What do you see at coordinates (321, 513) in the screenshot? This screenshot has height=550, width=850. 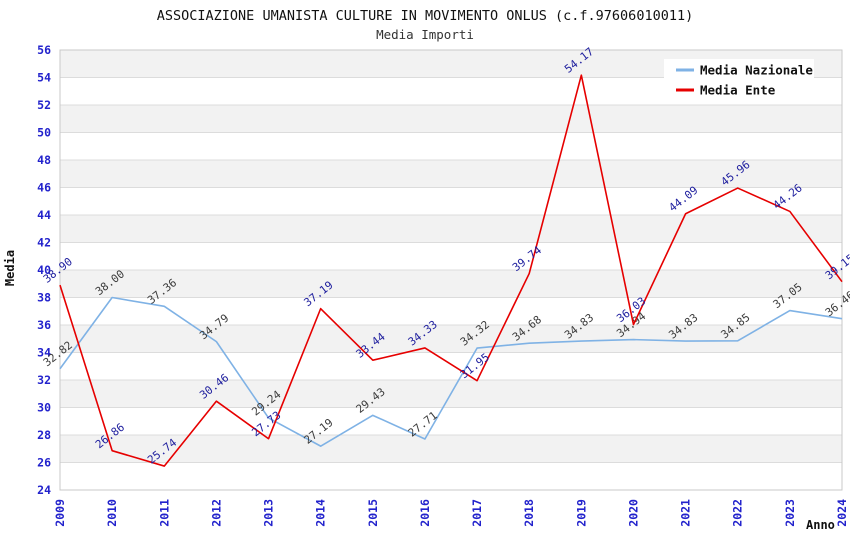 I see `x-tick-label: 2014` at bounding box center [321, 513].